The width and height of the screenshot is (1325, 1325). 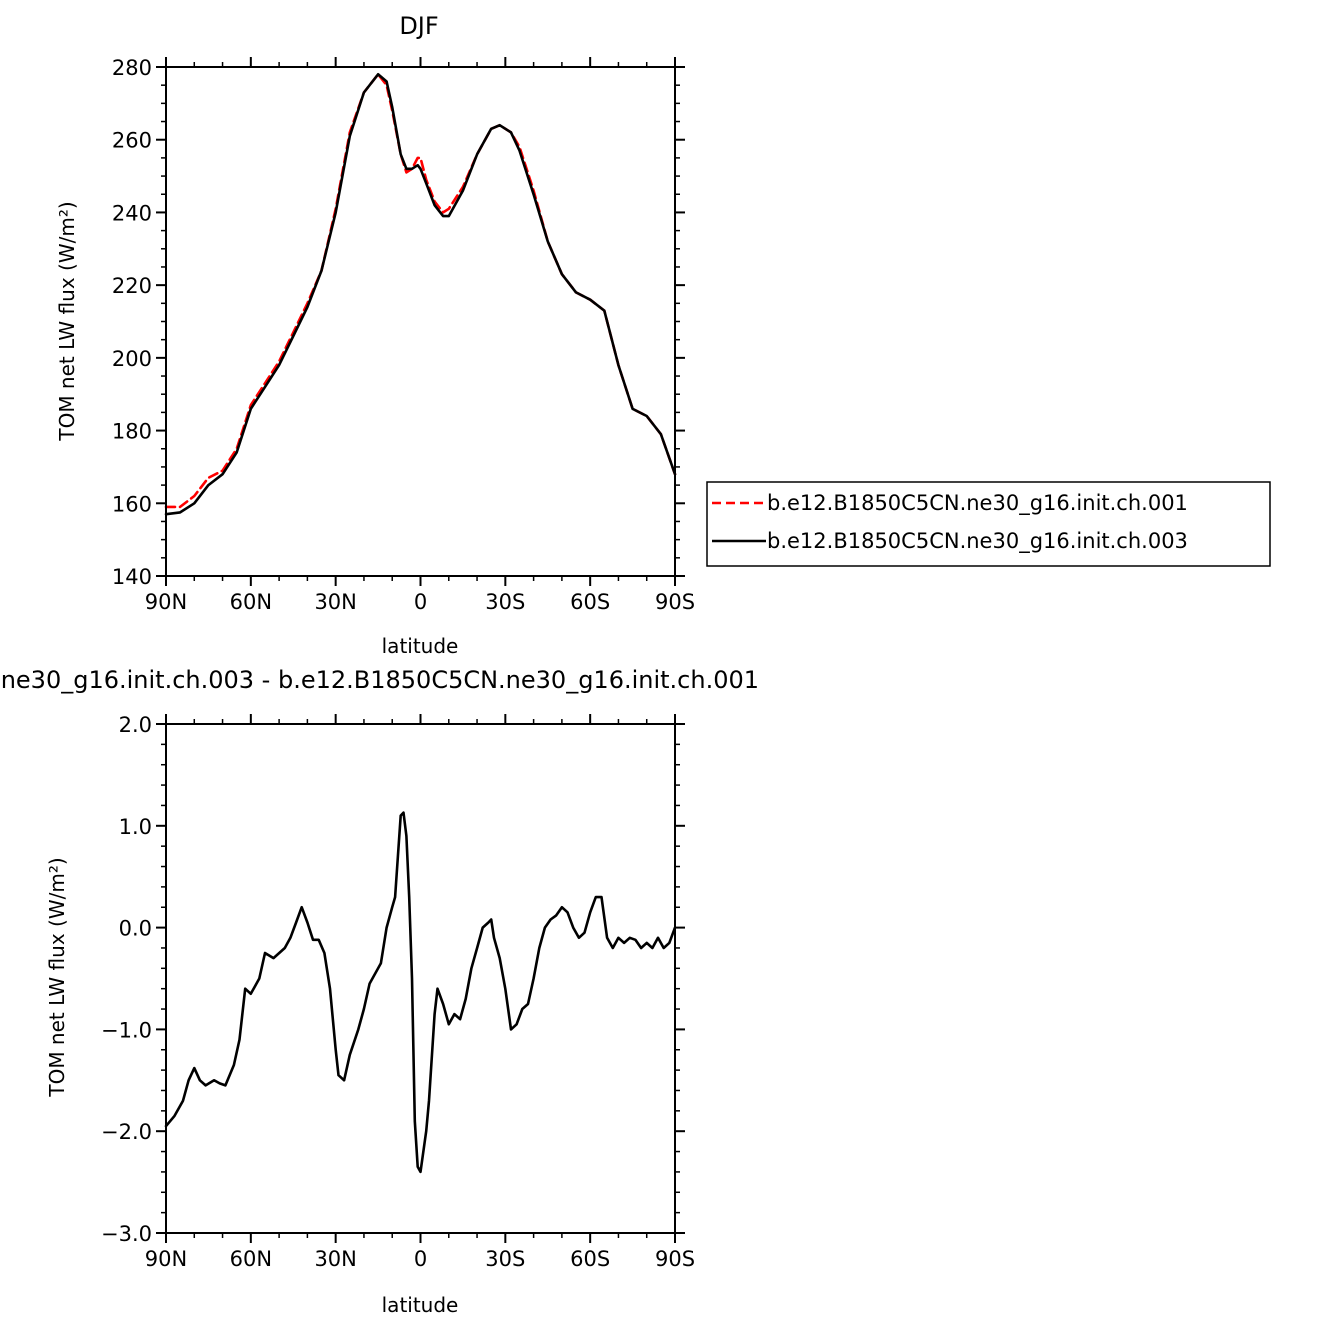 I want to click on y-tick-label: 280, so click(x=132, y=68).